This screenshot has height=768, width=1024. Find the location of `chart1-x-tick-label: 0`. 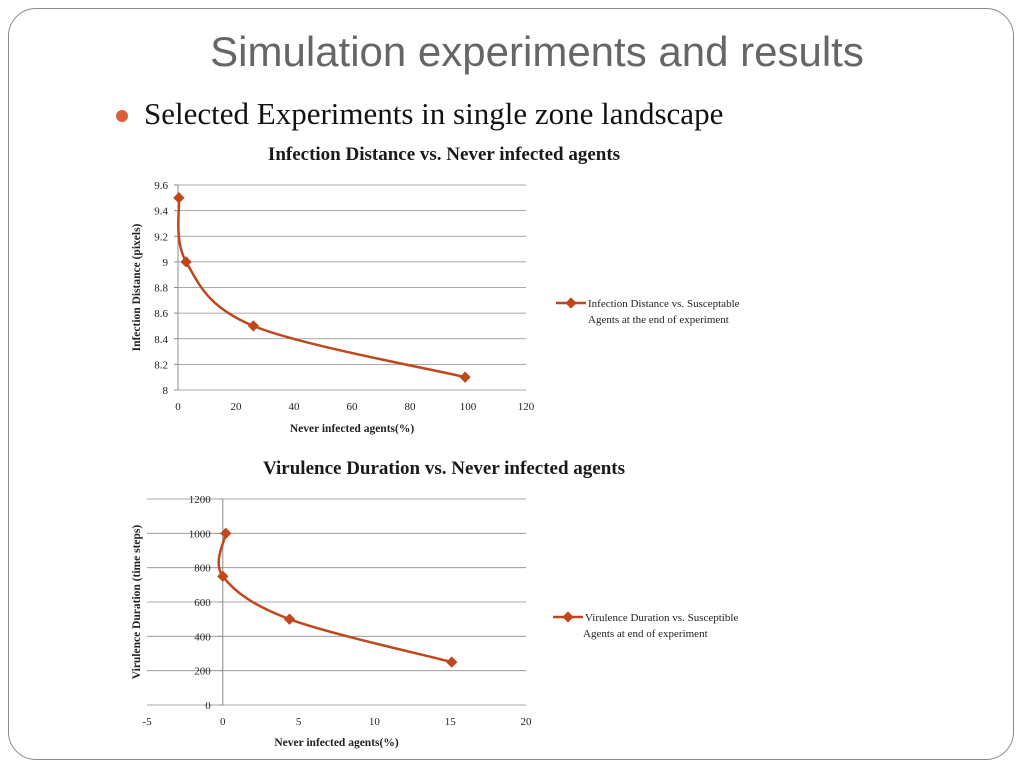

chart1-x-tick-label: 0 is located at coordinates (178, 407).